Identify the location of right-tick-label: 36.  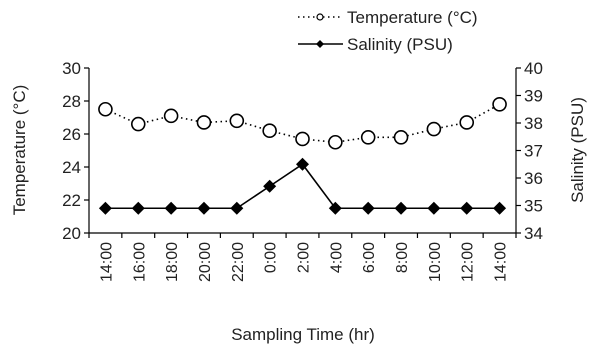
(533, 178).